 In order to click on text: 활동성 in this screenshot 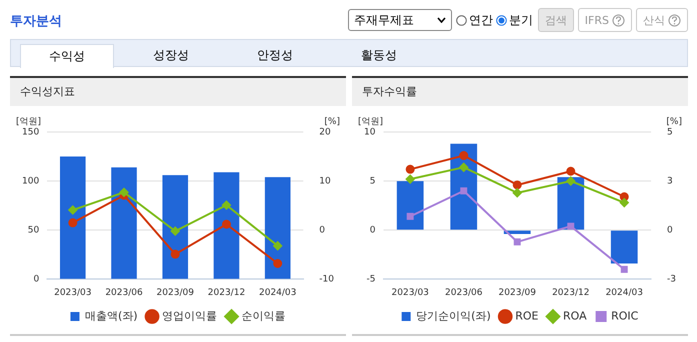, I will do `click(379, 55)`.